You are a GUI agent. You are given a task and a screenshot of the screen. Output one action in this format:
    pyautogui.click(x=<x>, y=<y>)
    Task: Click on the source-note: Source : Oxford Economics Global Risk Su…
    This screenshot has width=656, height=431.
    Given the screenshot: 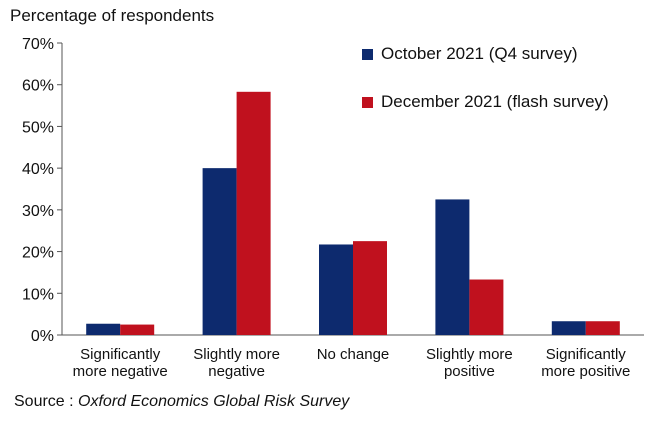 What is the action you would take?
    pyautogui.click(x=181, y=402)
    